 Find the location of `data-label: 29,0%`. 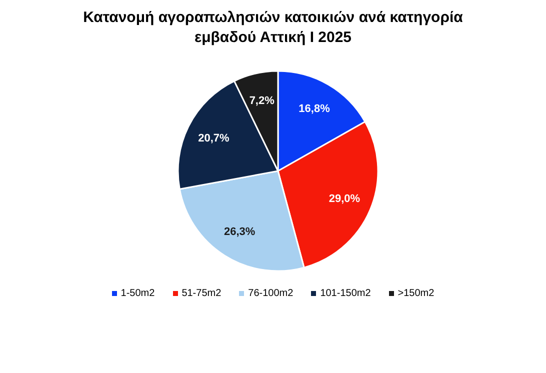

data-label: 29,0% is located at coordinates (344, 198).